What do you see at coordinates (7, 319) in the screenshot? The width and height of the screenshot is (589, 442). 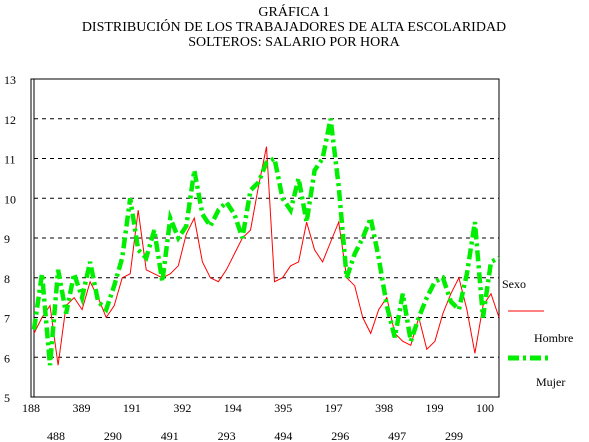 I see `y-tick-label-7: 7` at bounding box center [7, 319].